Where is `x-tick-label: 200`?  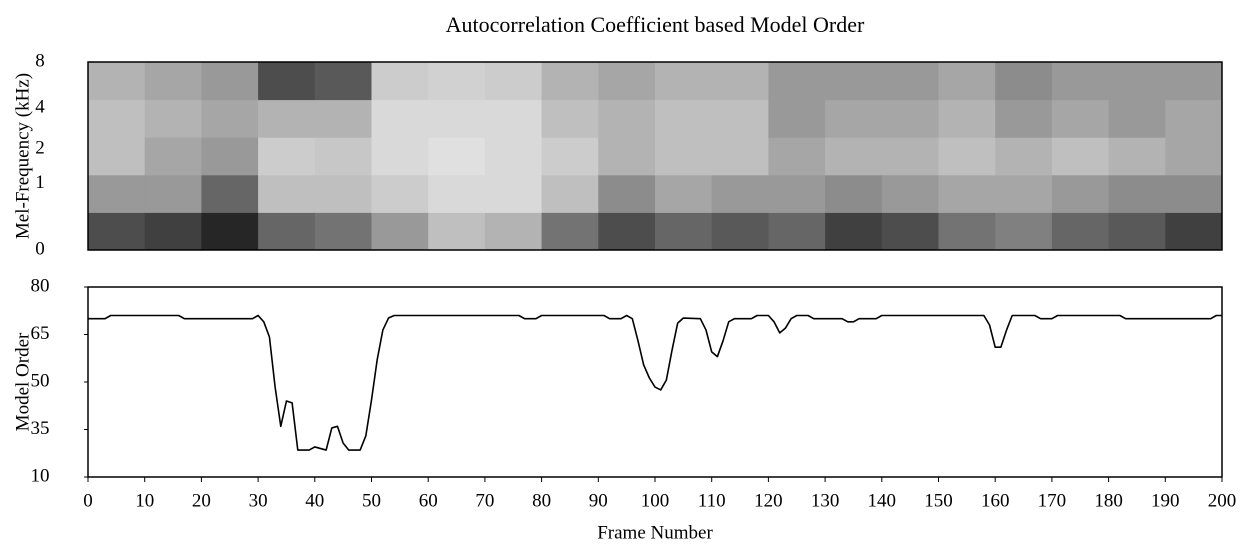 x-tick-label: 200 is located at coordinates (1222, 500).